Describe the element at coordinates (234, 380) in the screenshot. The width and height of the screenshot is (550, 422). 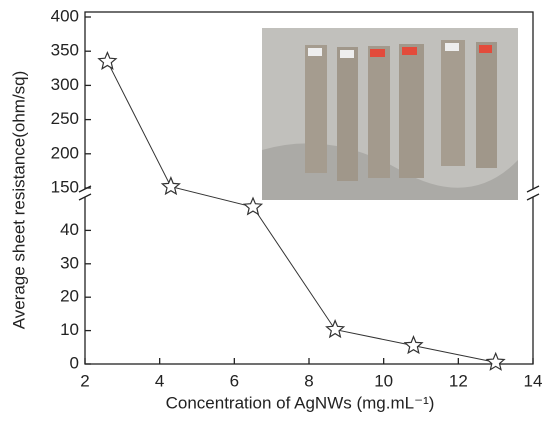
I see `x-tick-label: 6` at that location.